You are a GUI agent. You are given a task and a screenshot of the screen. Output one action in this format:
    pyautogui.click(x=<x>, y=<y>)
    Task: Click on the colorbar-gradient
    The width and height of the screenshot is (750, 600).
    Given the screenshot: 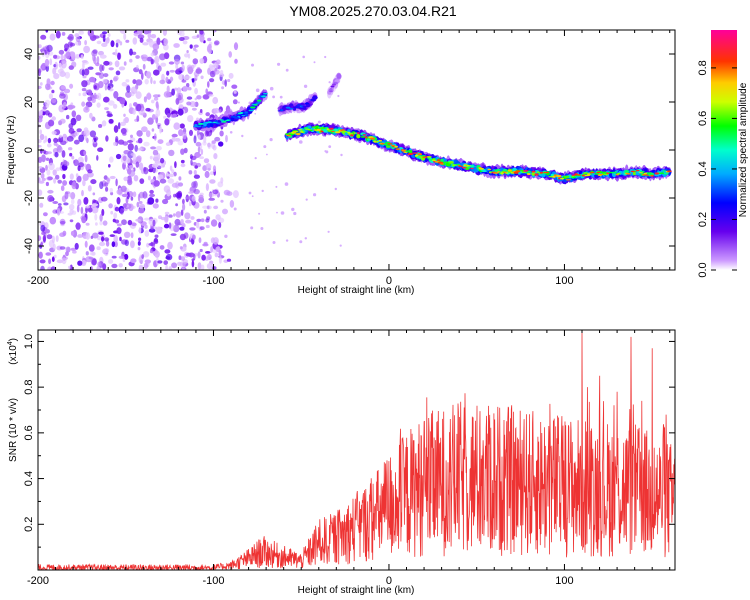 What is the action you would take?
    pyautogui.click(x=724, y=150)
    